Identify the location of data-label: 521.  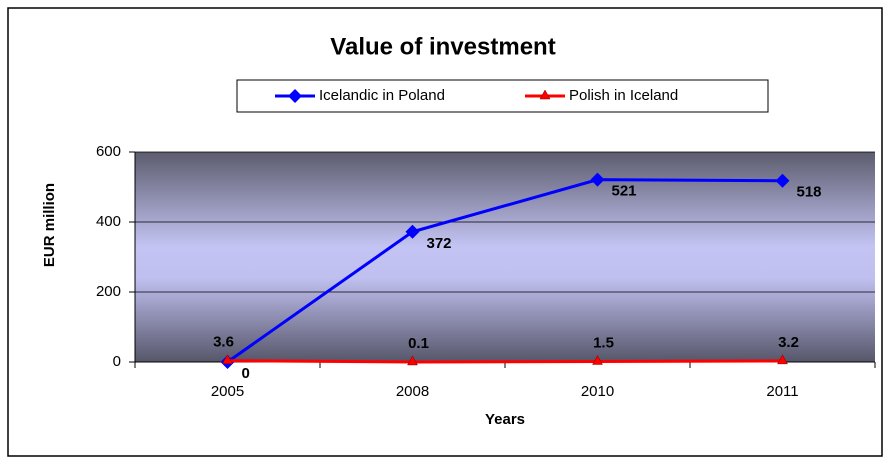
(624, 191).